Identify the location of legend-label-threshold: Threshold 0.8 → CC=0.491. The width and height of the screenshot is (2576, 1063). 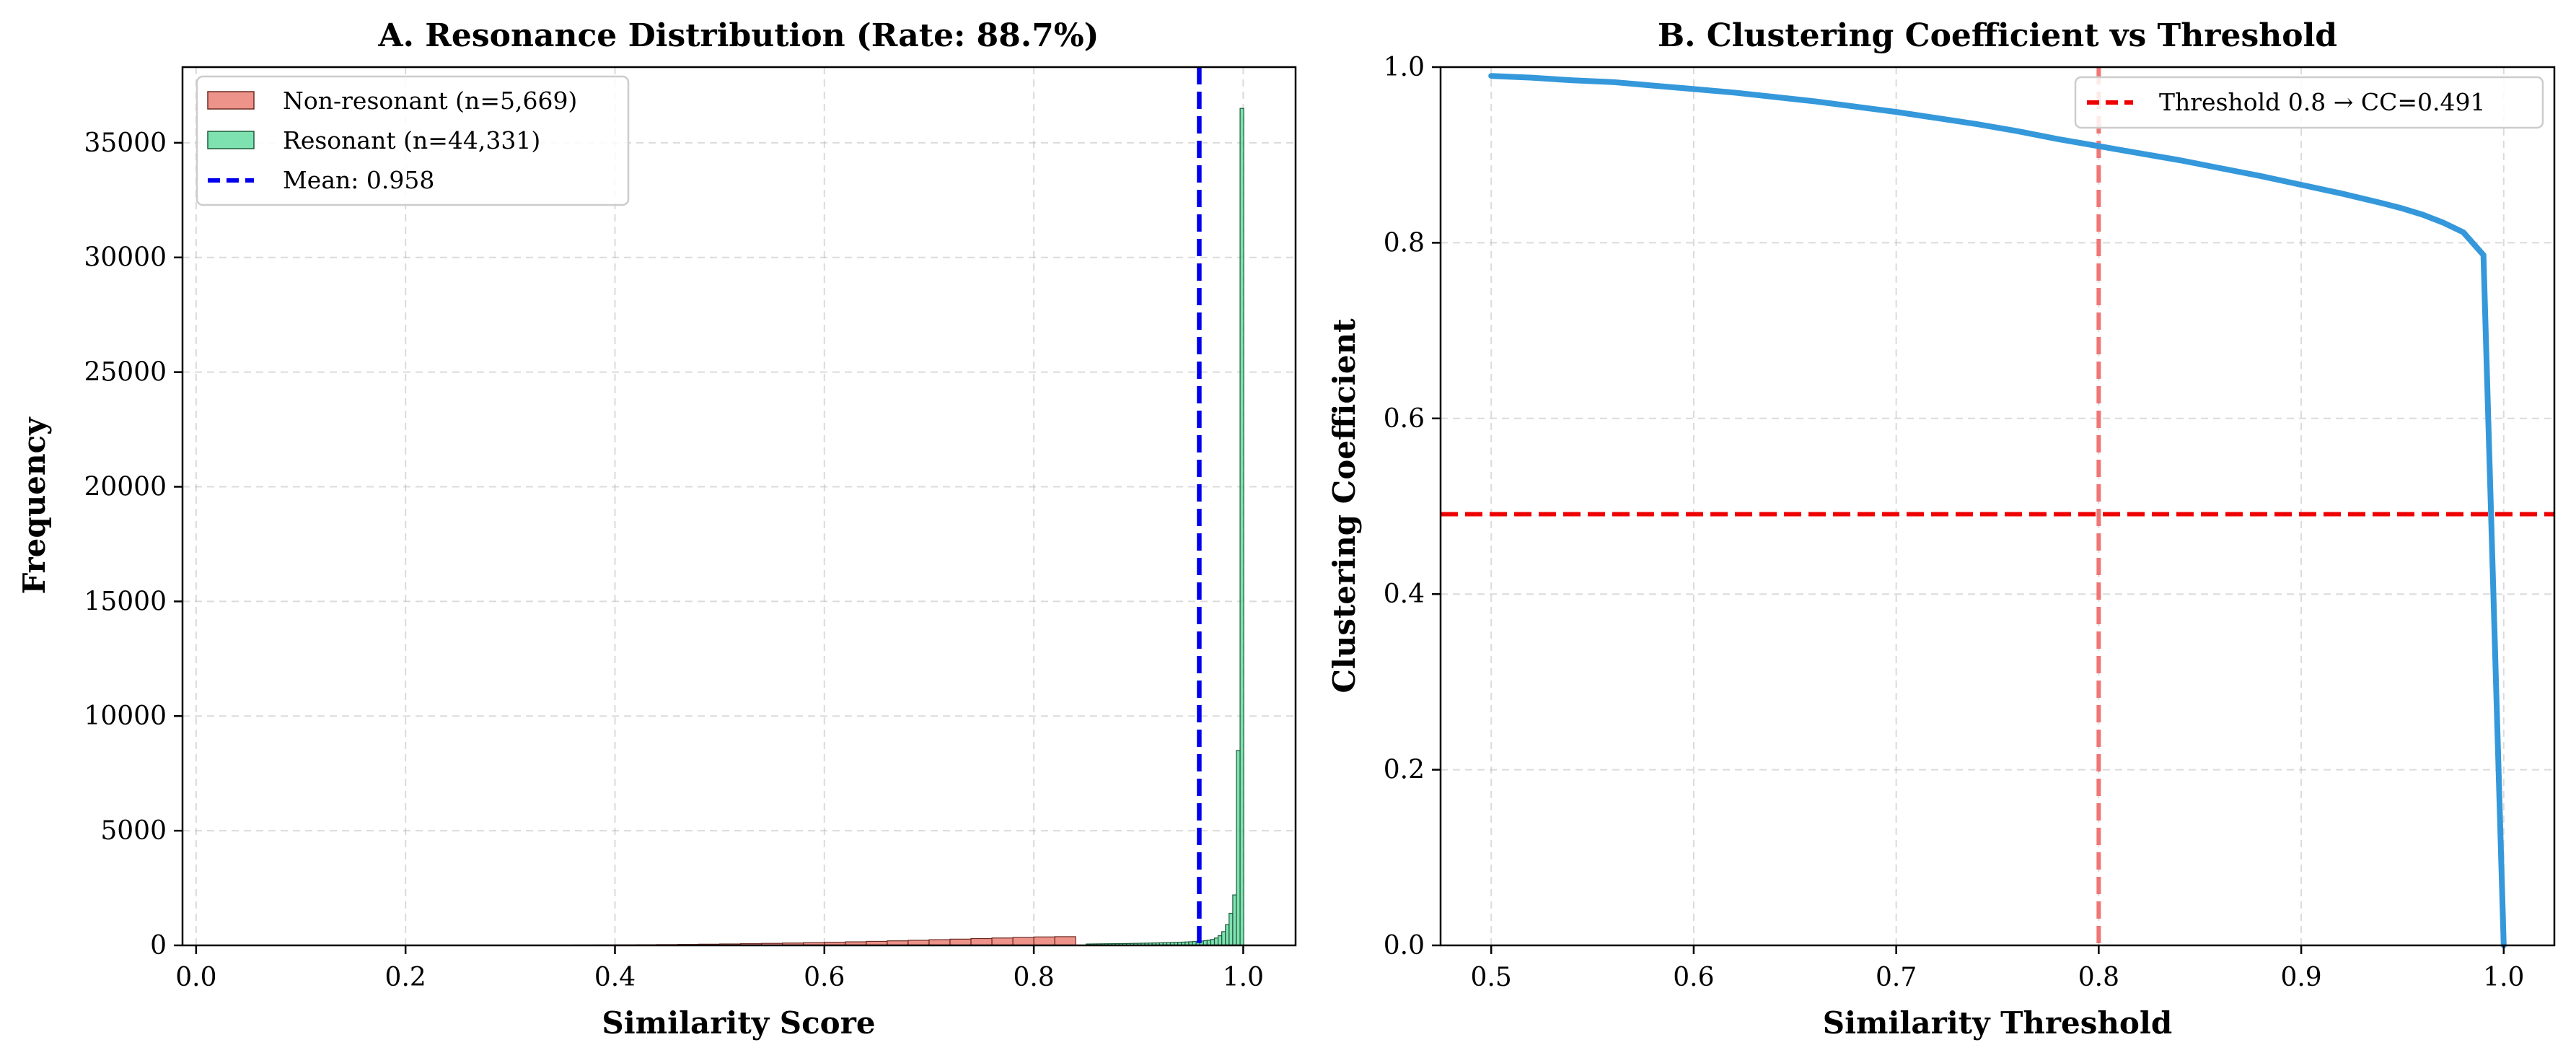
(2322, 102).